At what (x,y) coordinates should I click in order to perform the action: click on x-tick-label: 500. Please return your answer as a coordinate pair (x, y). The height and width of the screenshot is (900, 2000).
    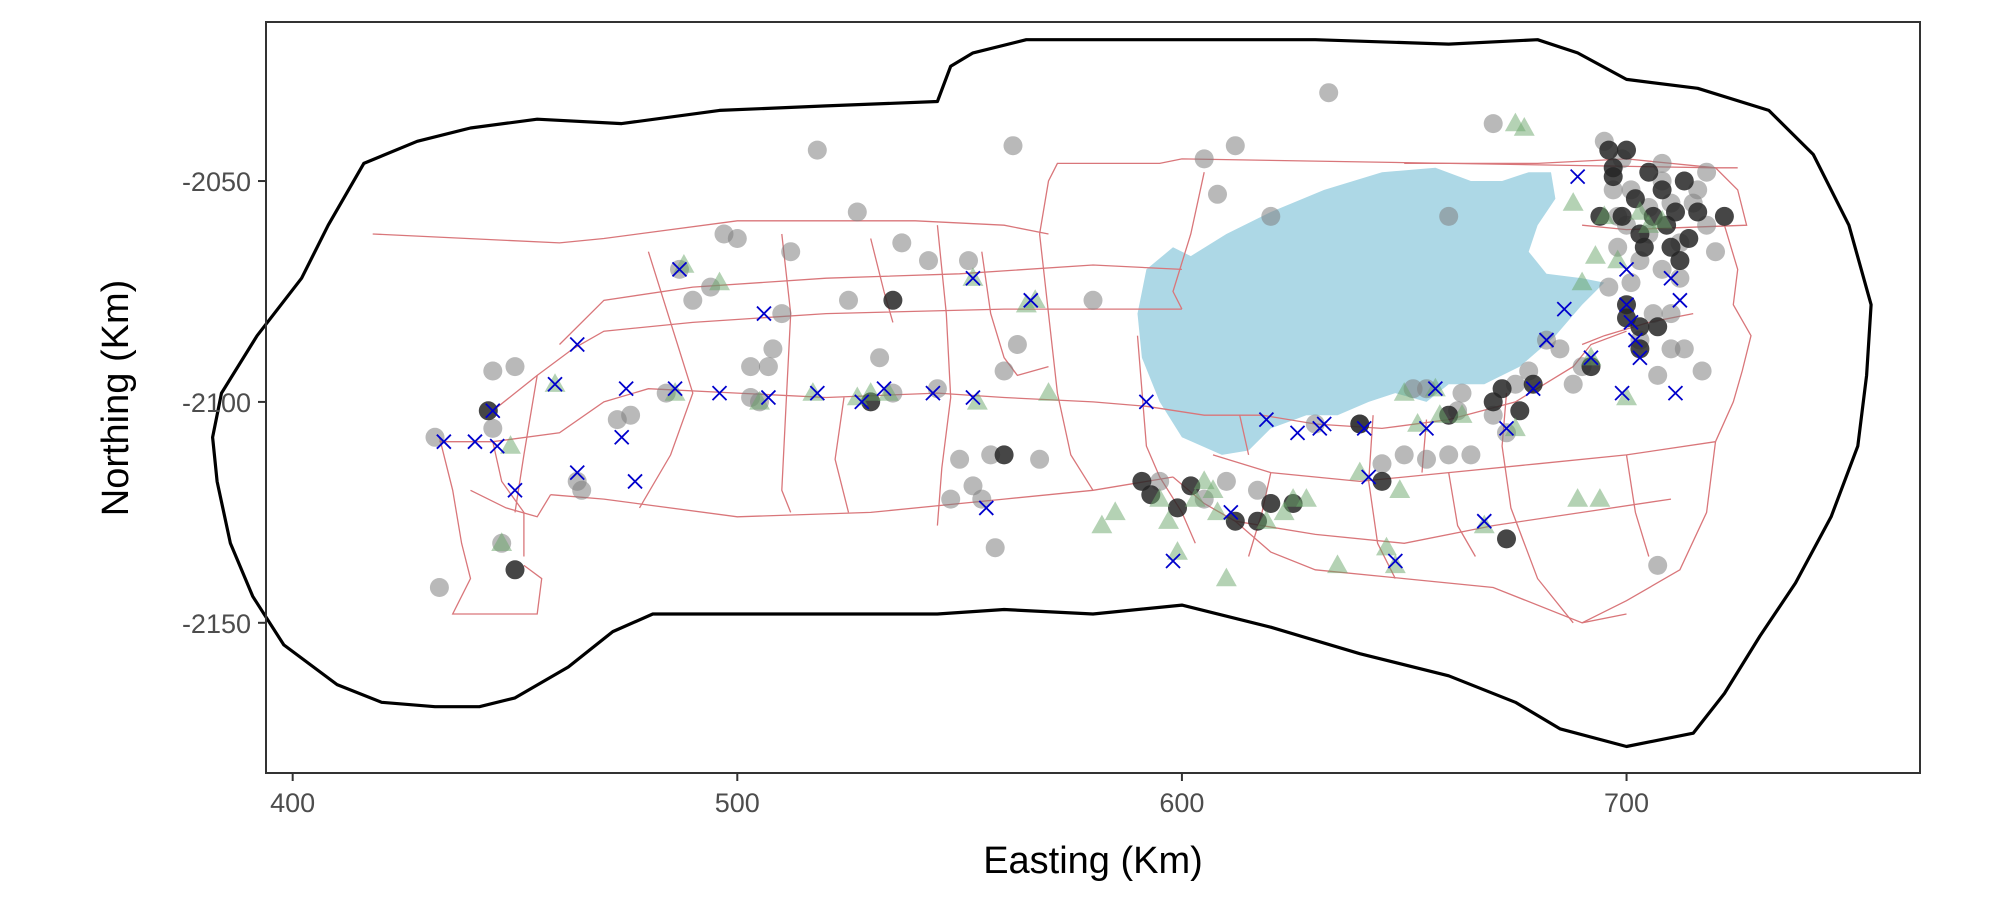
    Looking at the image, I should click on (737, 803).